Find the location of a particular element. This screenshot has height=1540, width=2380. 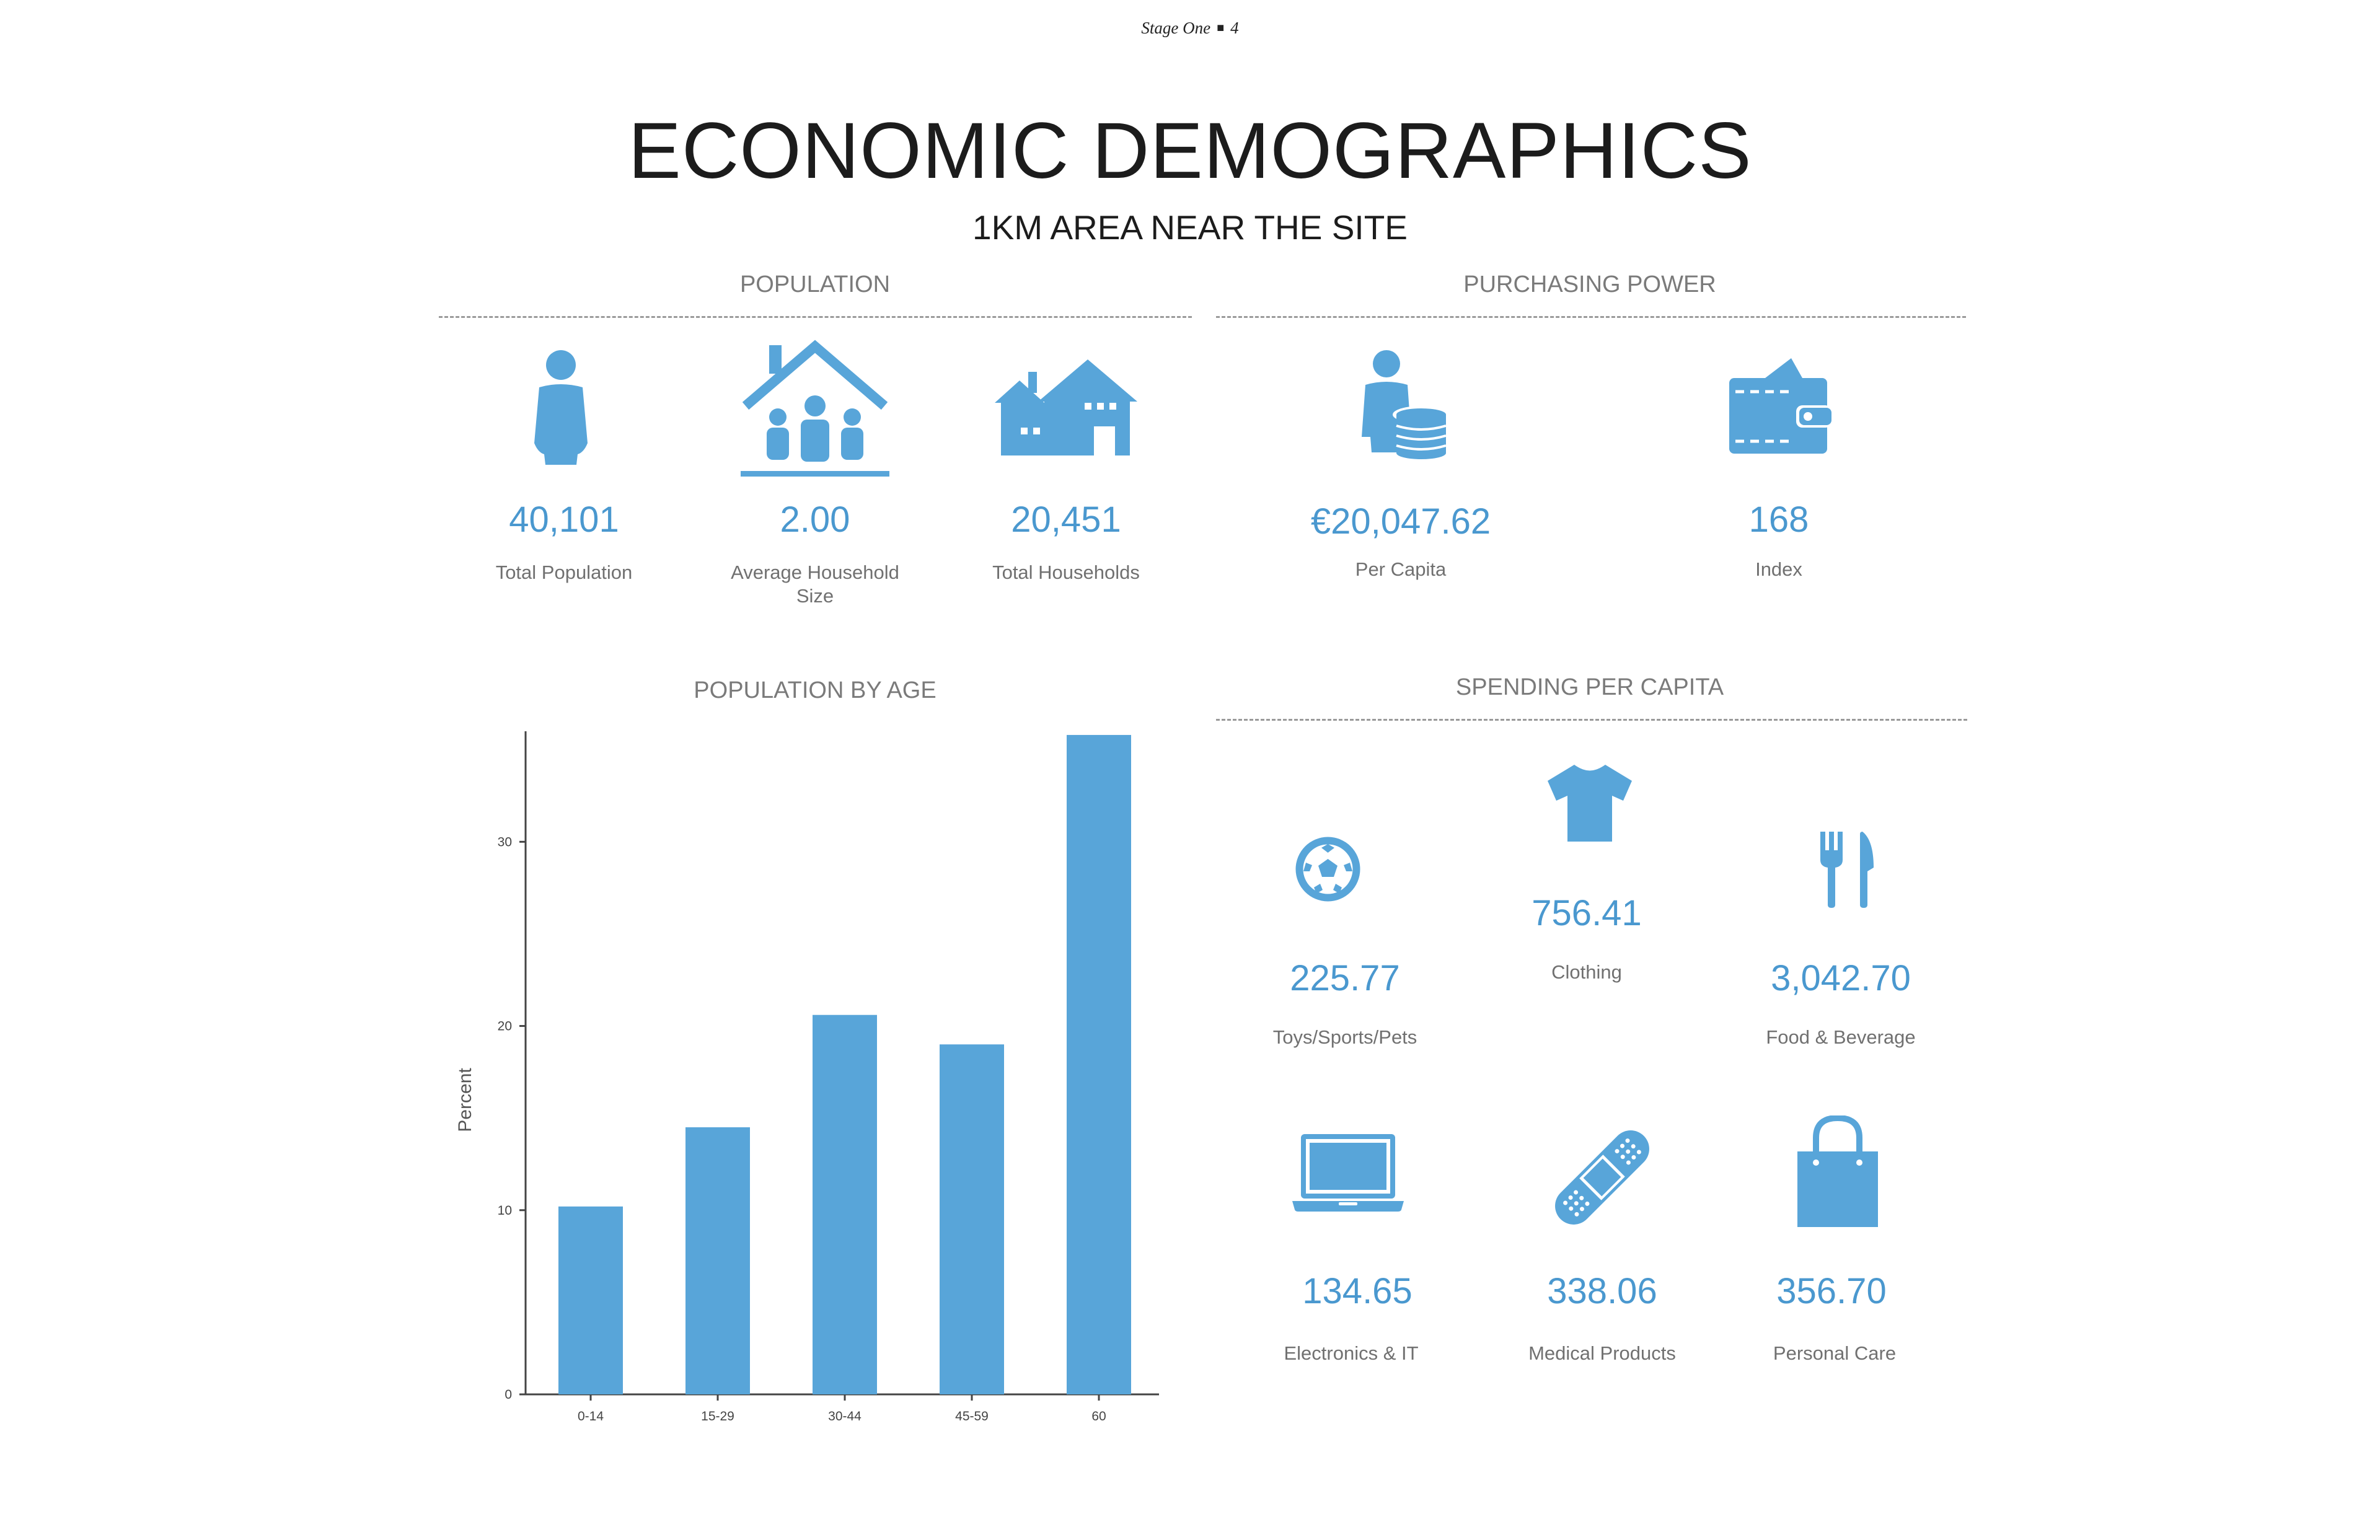

family-house-icon is located at coordinates (815, 408).